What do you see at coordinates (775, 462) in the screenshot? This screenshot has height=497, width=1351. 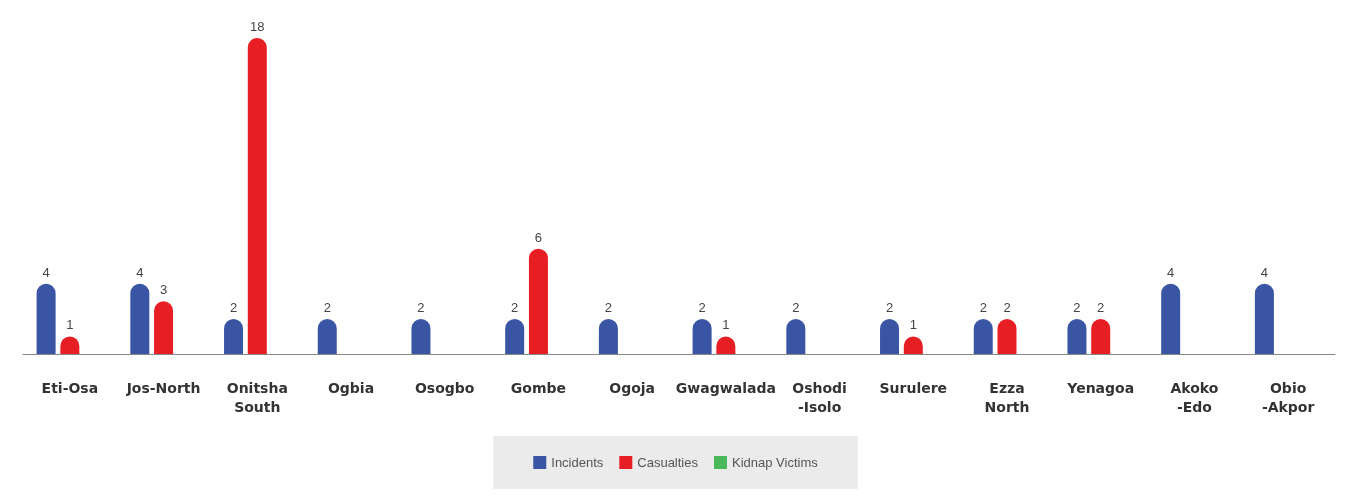 I see `legend-label: Kidnap Victims` at bounding box center [775, 462].